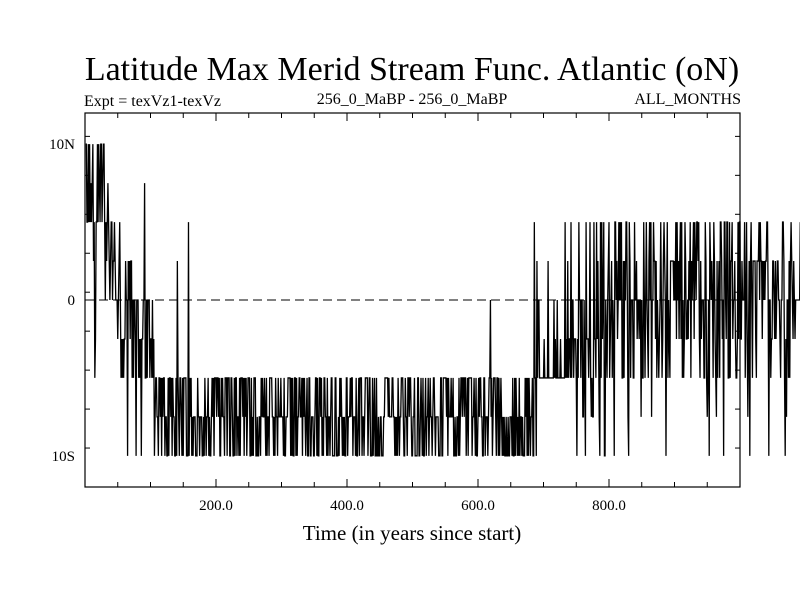 Image resolution: width=800 pixels, height=600 pixels. What do you see at coordinates (609, 506) in the screenshot?
I see `x-tick-label: 800.0` at bounding box center [609, 506].